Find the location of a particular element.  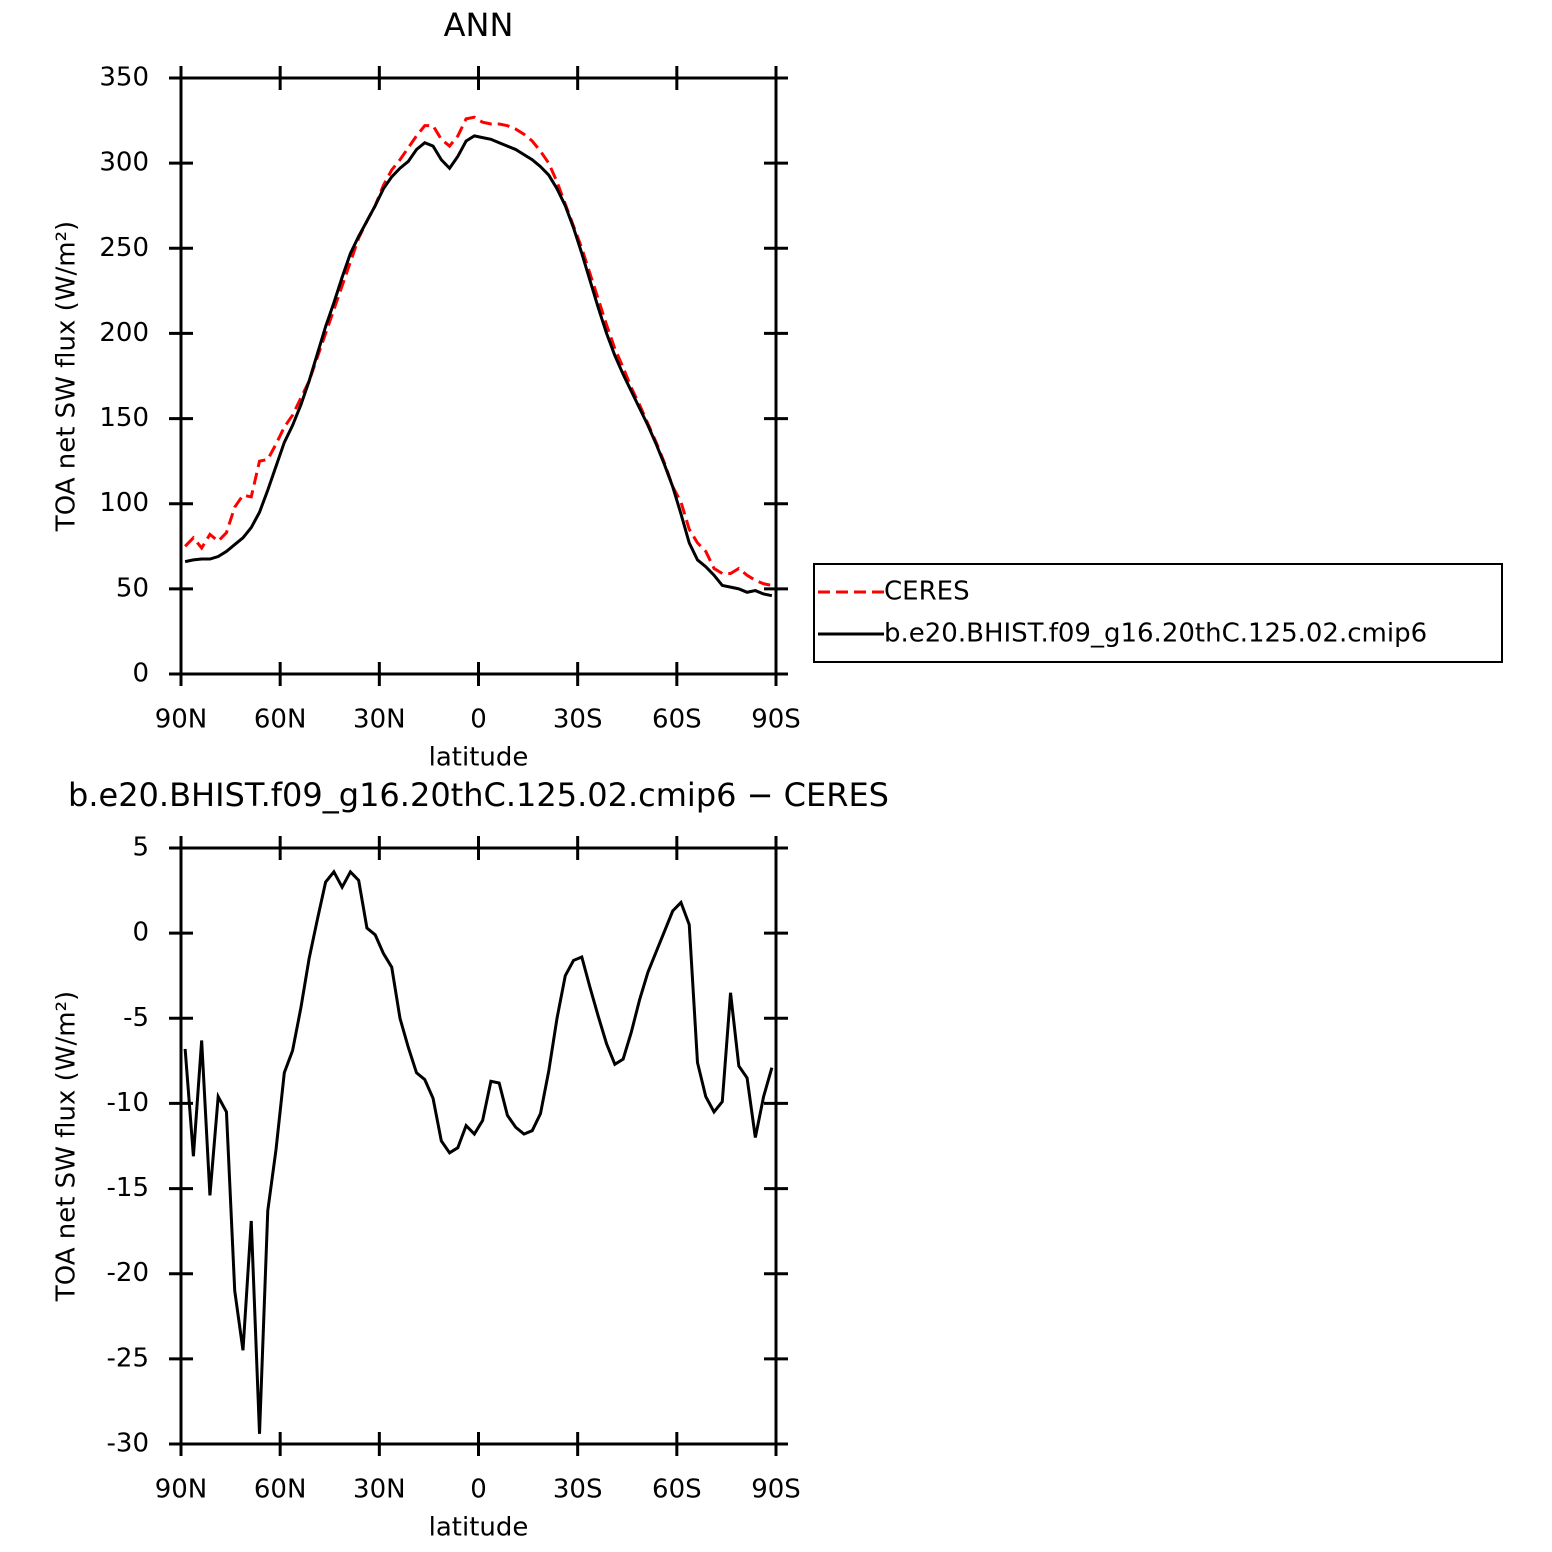

y-tick-label: -25 is located at coordinates (128, 1358).